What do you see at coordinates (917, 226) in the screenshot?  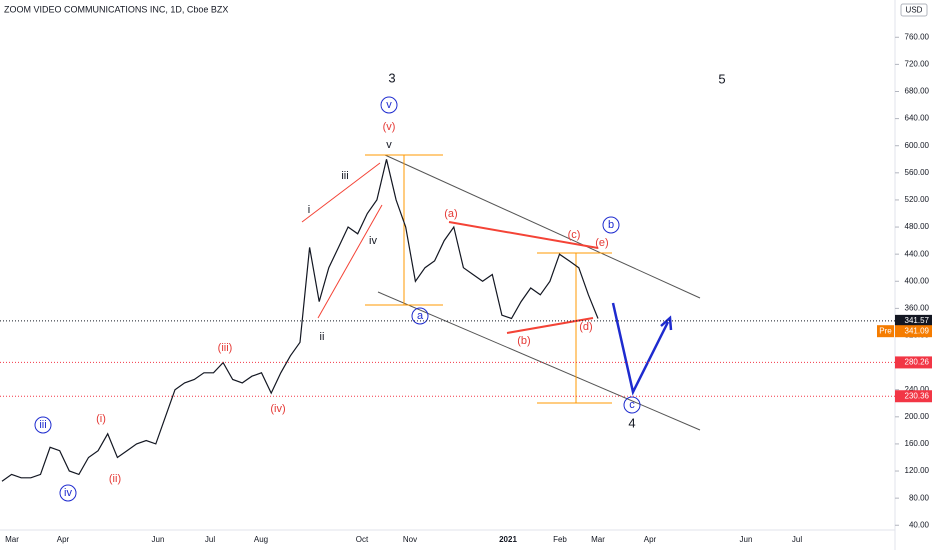 I see `y-tick-label: 480.00` at bounding box center [917, 226].